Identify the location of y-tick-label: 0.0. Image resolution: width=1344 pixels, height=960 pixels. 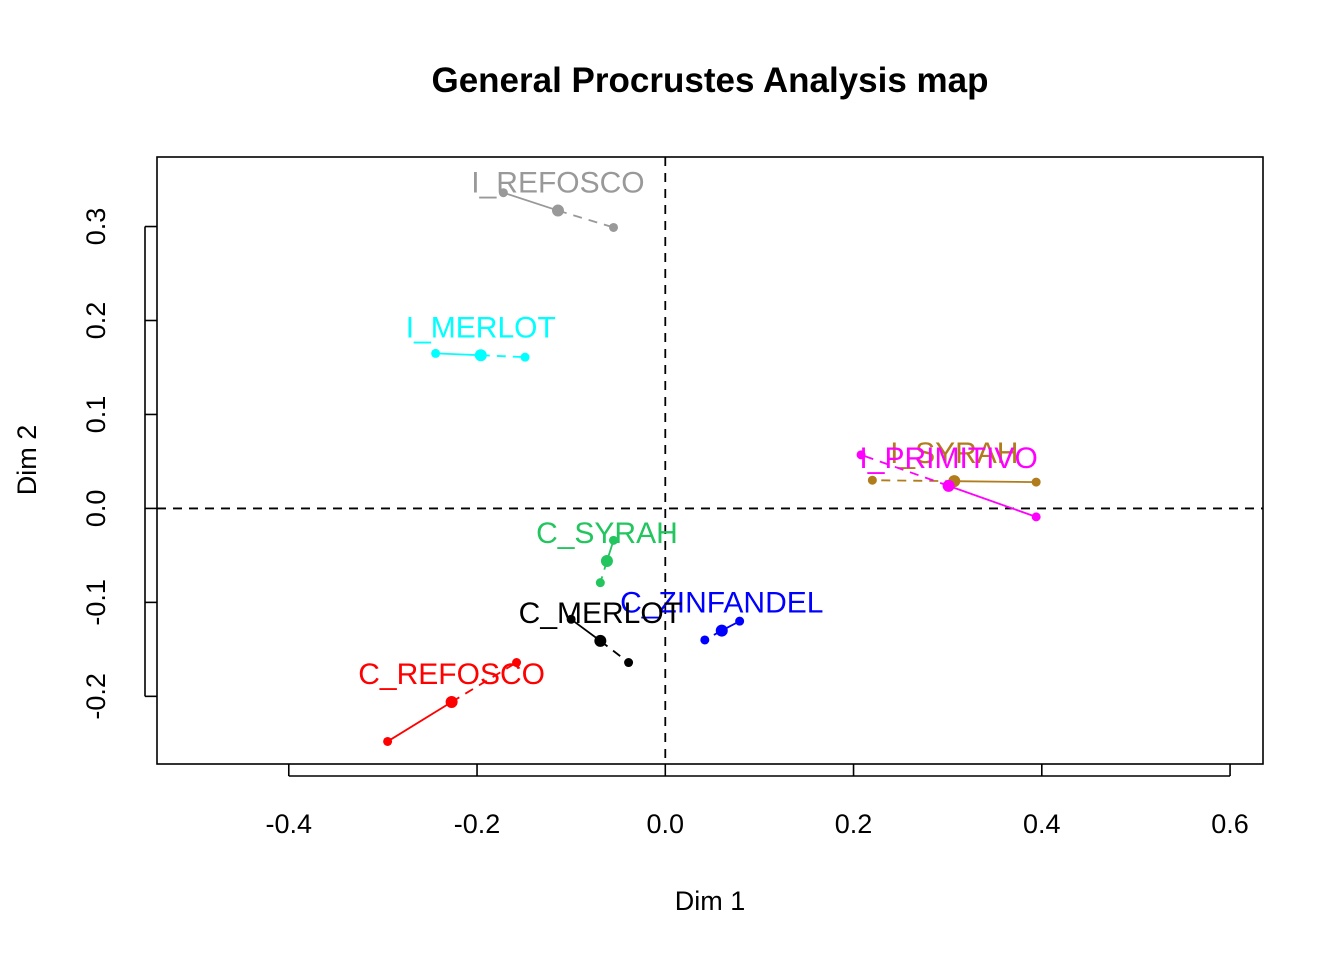
(96, 509).